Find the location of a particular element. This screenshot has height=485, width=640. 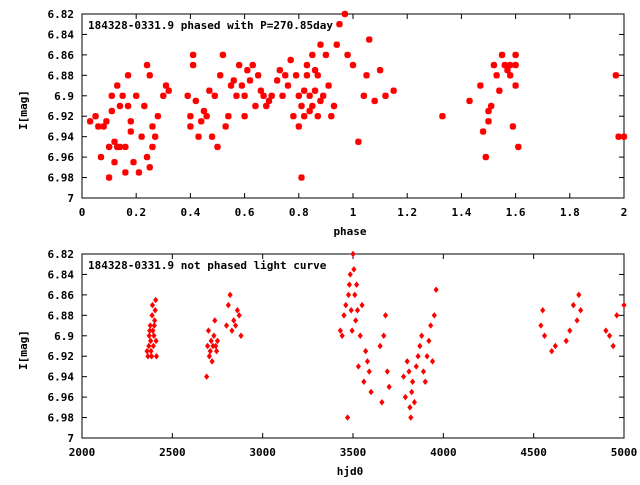

phased-y-tick-label: 6.94 is located at coordinates (61, 137).